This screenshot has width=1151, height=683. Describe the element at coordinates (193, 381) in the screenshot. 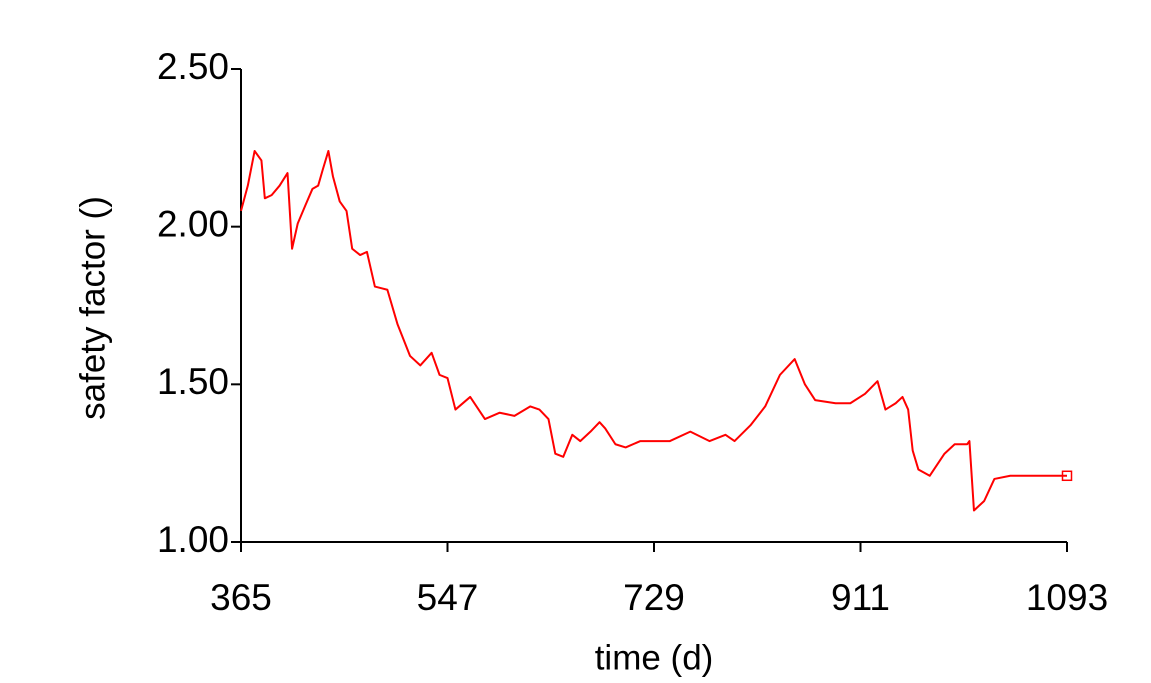

I see `y-tick-label: 1.50` at that location.